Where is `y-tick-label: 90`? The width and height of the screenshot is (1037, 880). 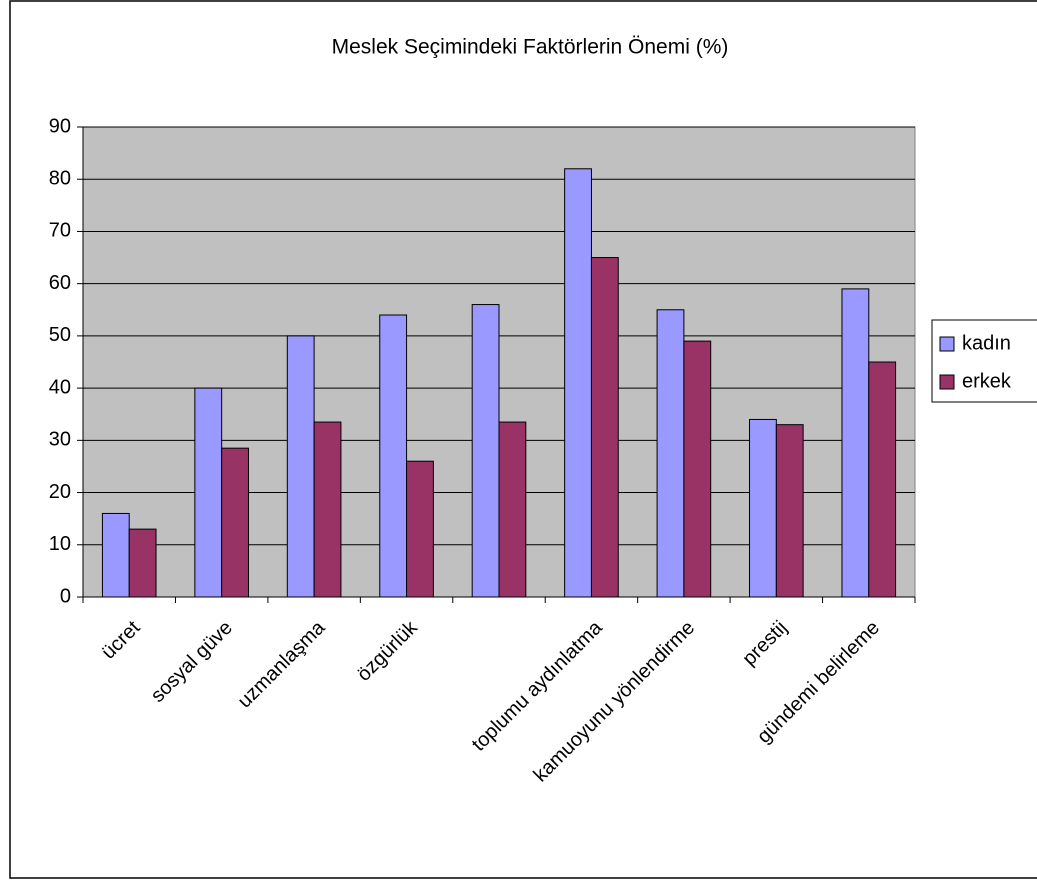
y-tick-label: 90 is located at coordinates (60, 126).